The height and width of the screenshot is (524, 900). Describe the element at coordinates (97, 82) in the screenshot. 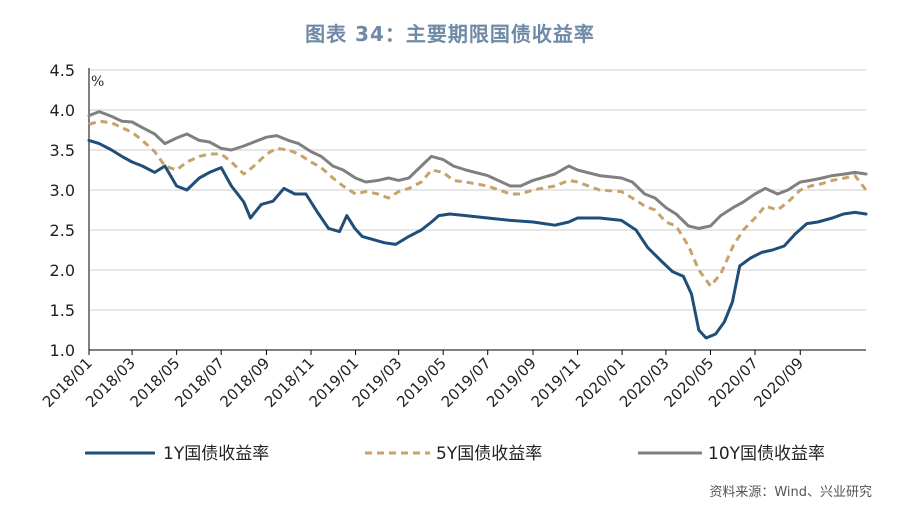

I see `y-unit-label: %` at that location.